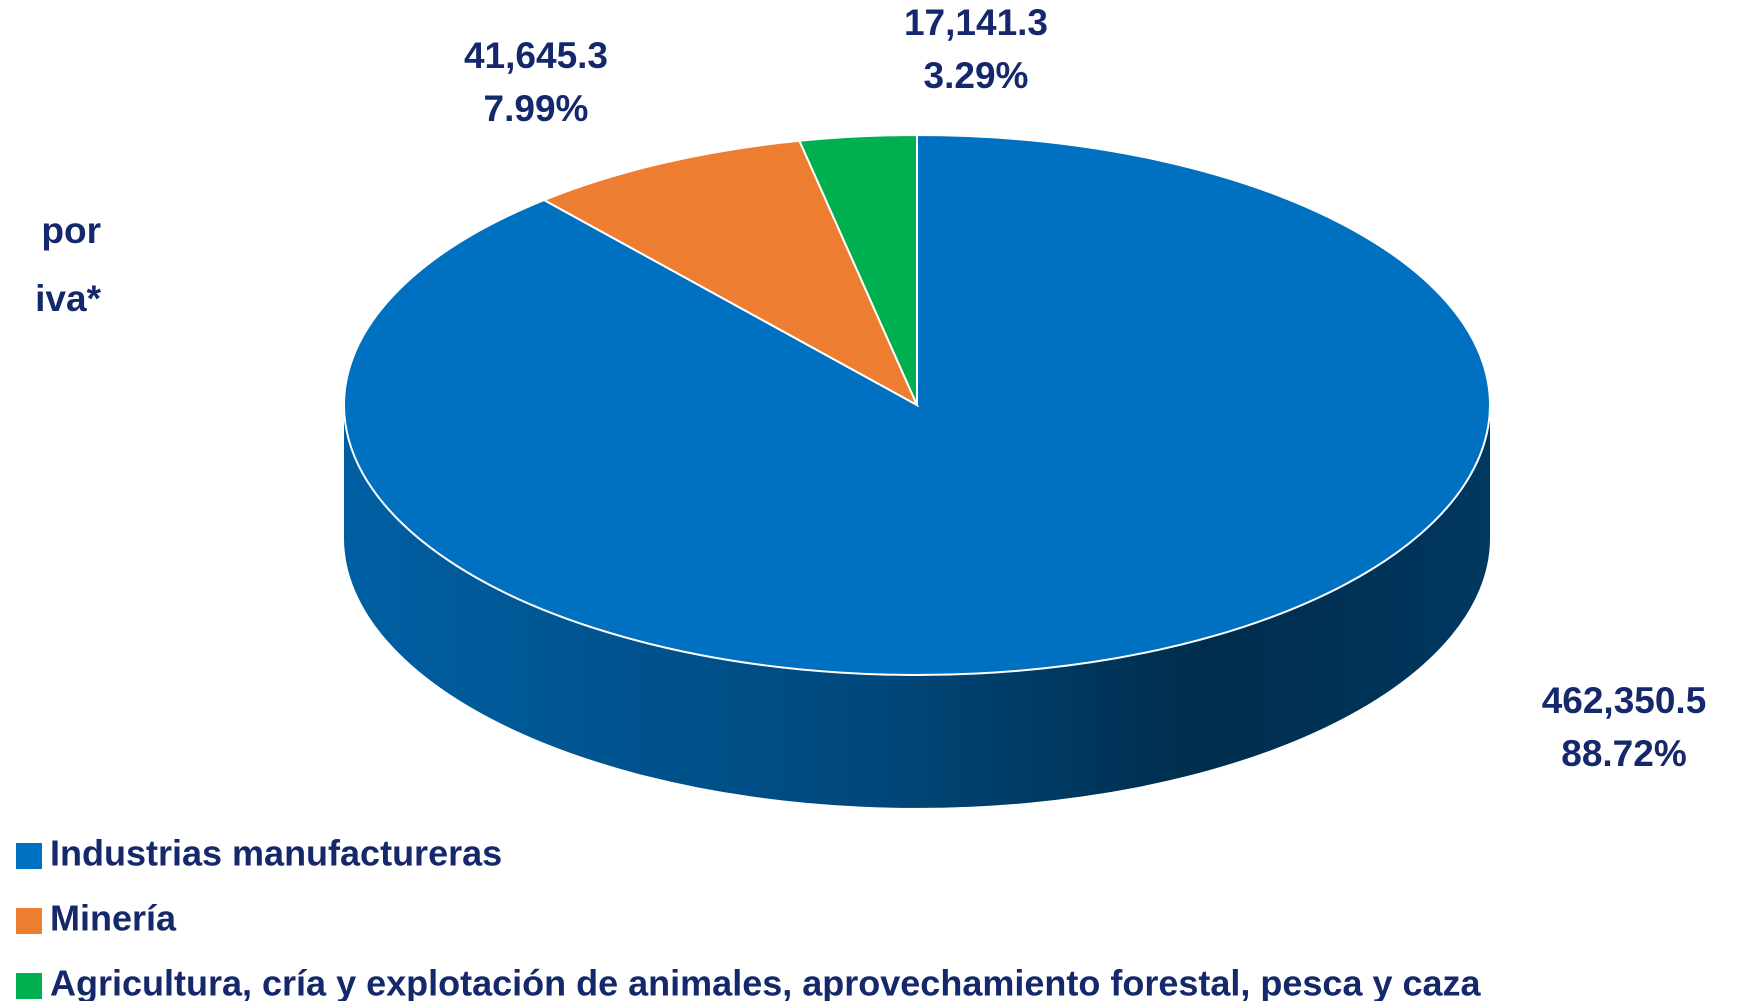 The width and height of the screenshot is (1754, 1001). What do you see at coordinates (976, 75) in the screenshot?
I see `percent-label: 3.29%` at bounding box center [976, 75].